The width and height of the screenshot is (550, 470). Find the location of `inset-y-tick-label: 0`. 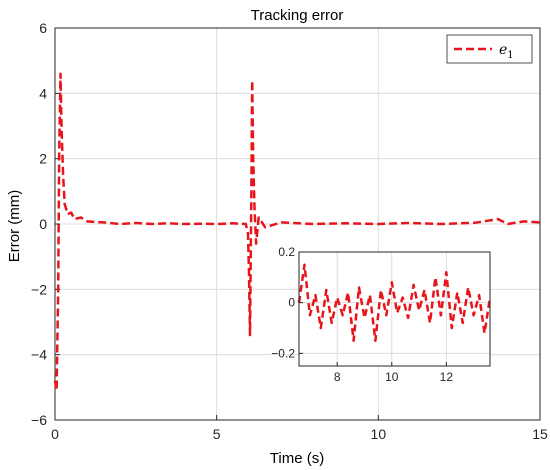

inset-y-tick-label: 0 is located at coordinates (291, 303).